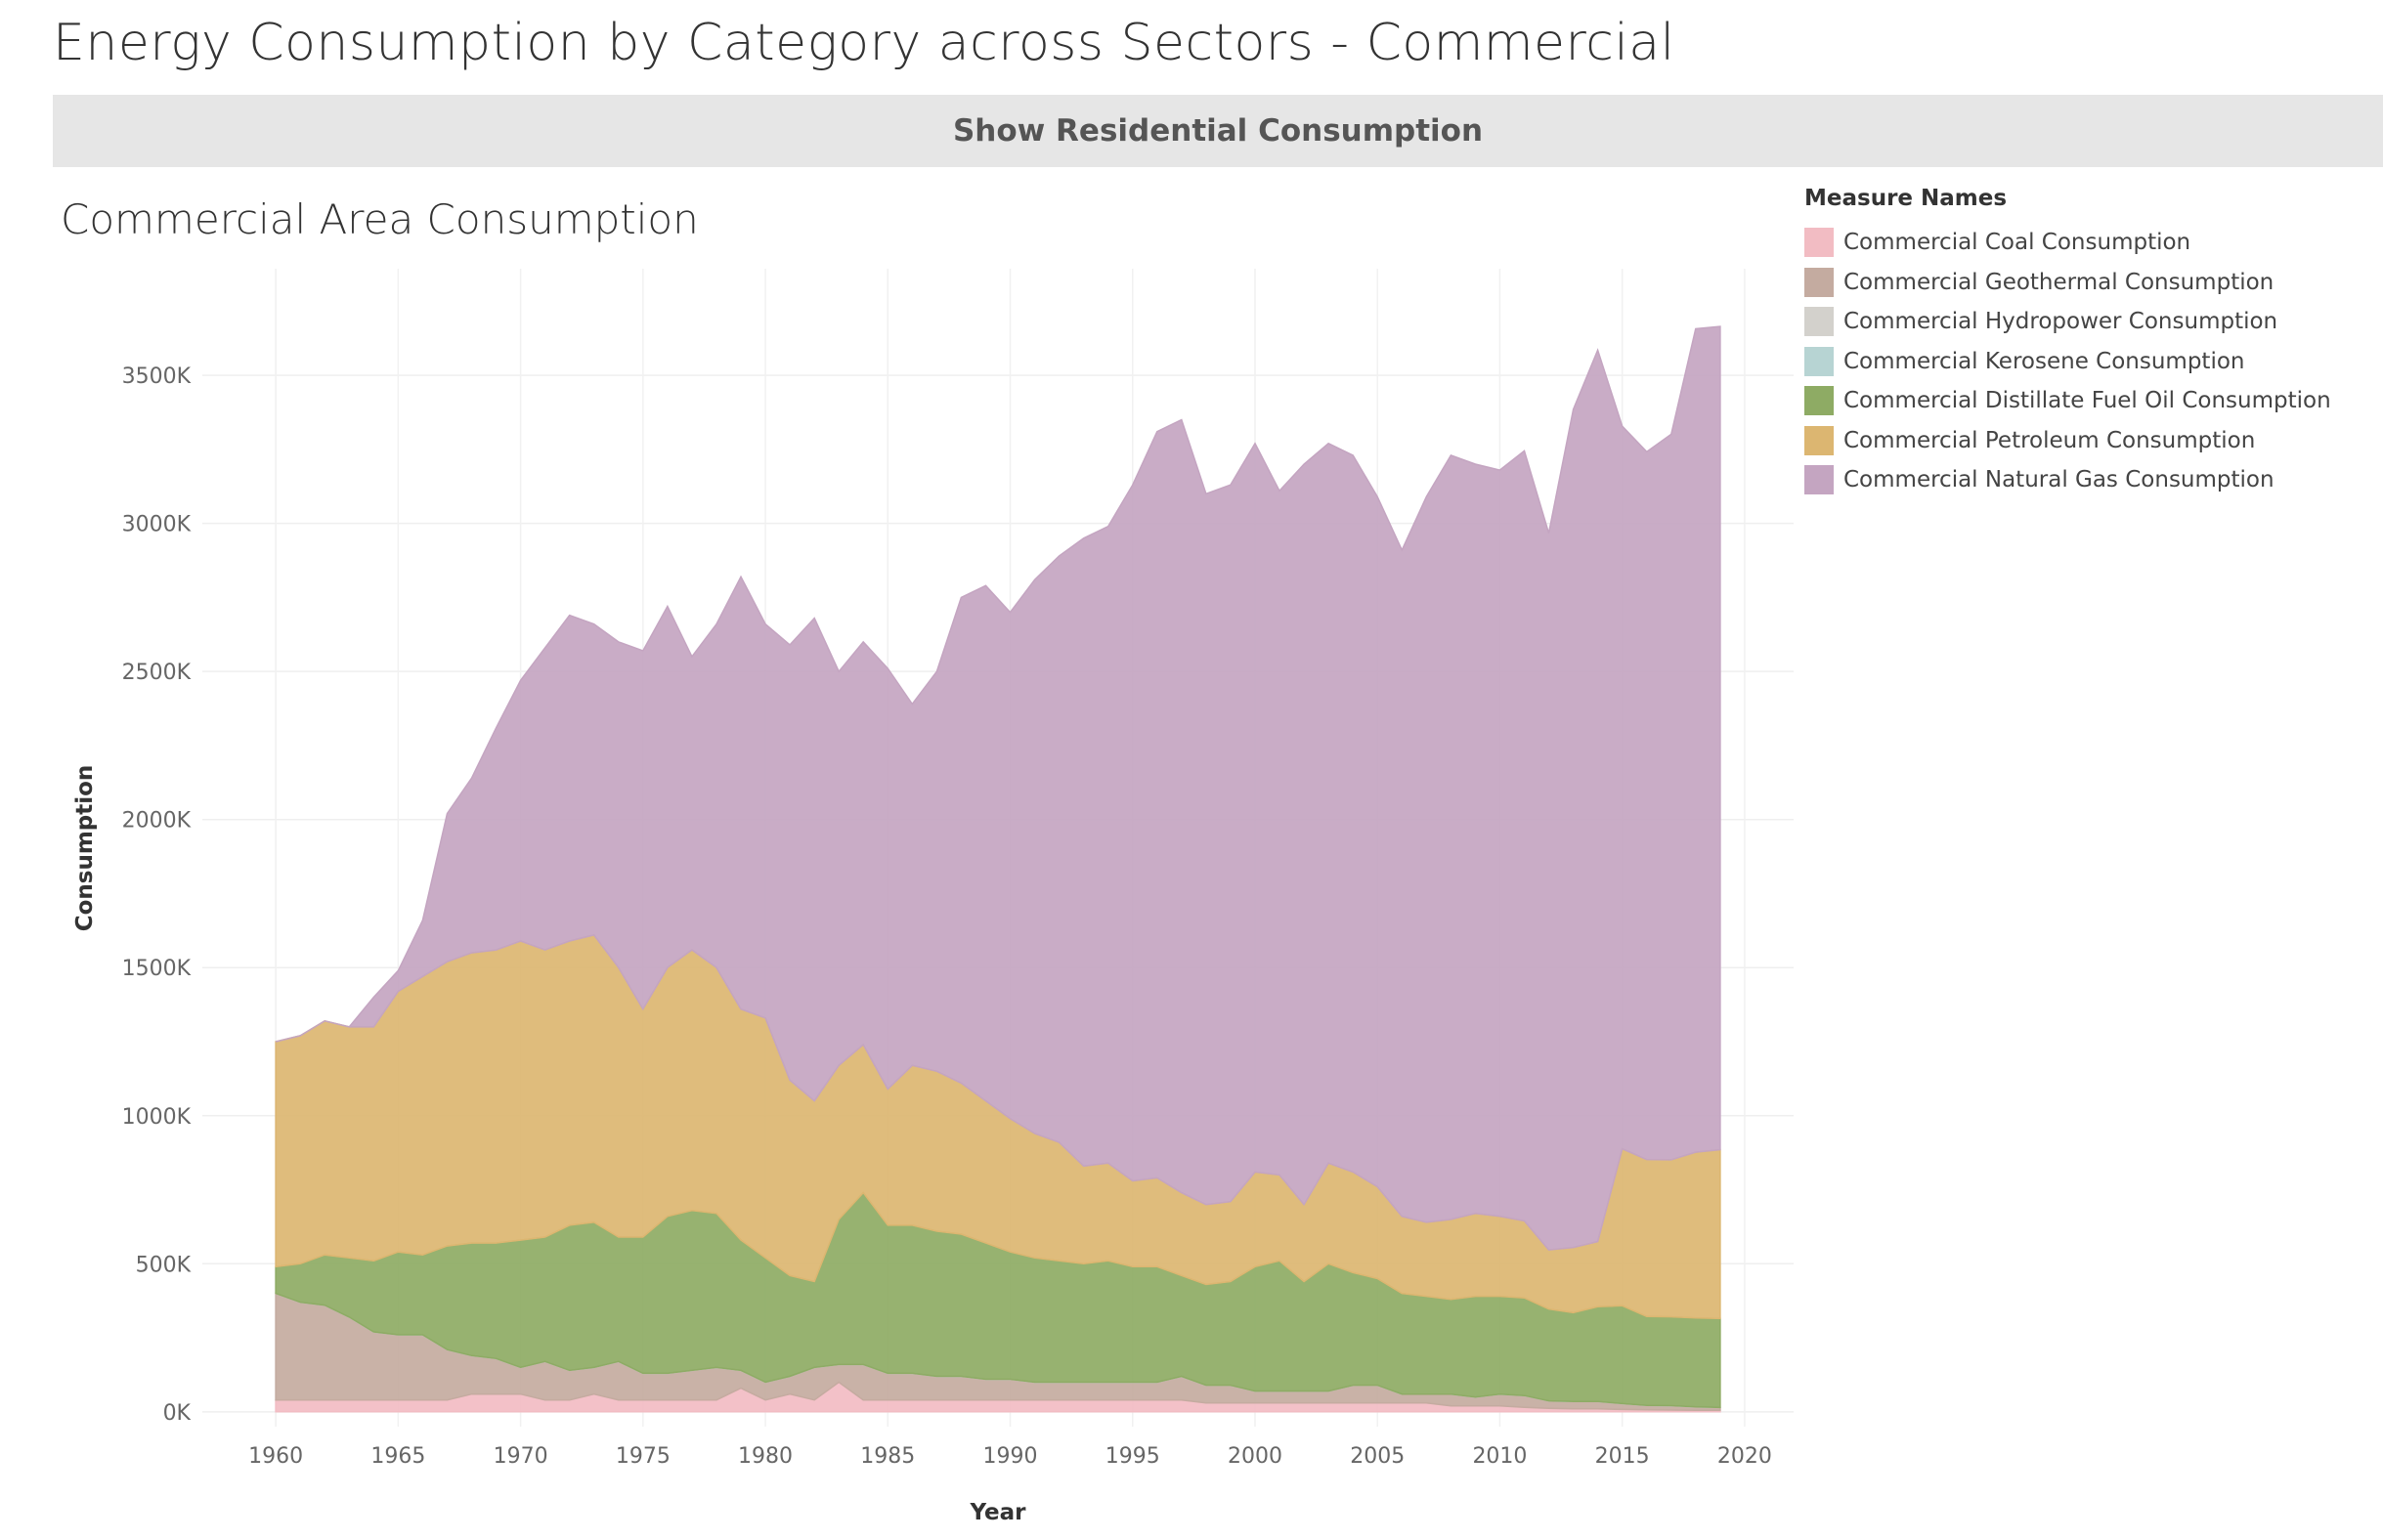 The width and height of the screenshot is (2383, 1540). What do you see at coordinates (998, 1512) in the screenshot?
I see `x-axis-label: Year` at bounding box center [998, 1512].